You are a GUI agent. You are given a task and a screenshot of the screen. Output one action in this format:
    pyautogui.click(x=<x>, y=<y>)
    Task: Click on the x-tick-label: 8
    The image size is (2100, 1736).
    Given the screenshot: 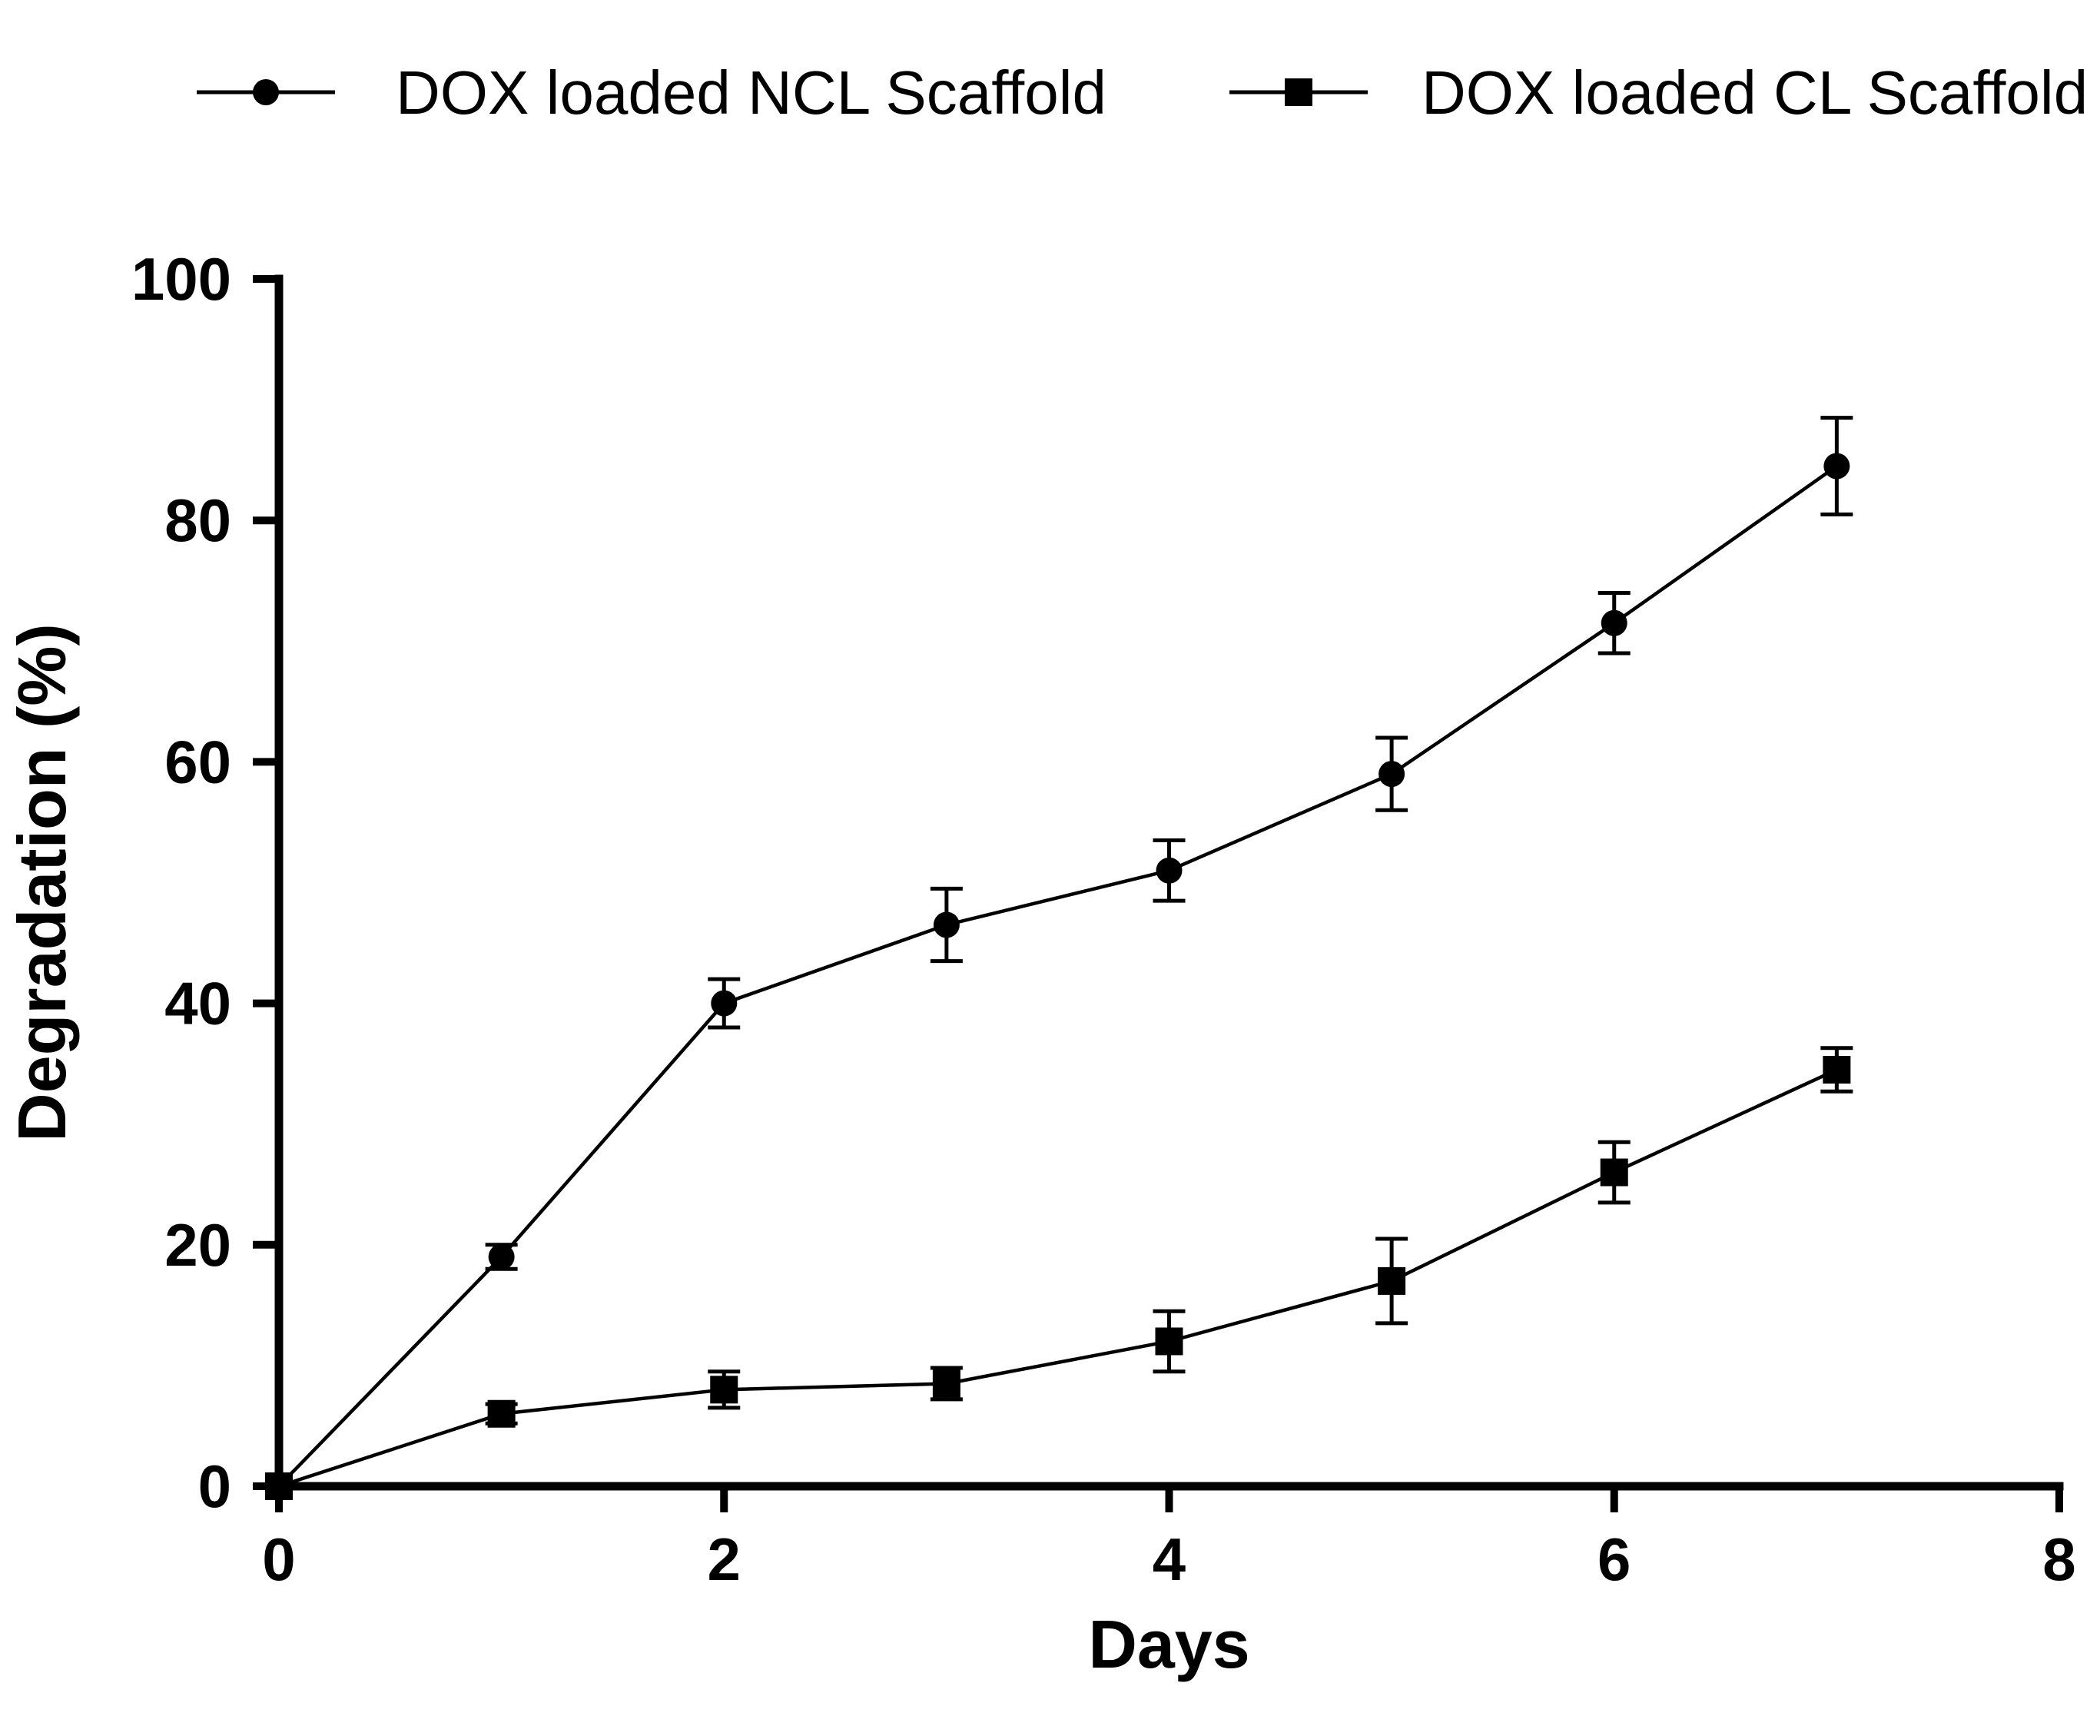 What is the action you would take?
    pyautogui.click(x=2058, y=1559)
    